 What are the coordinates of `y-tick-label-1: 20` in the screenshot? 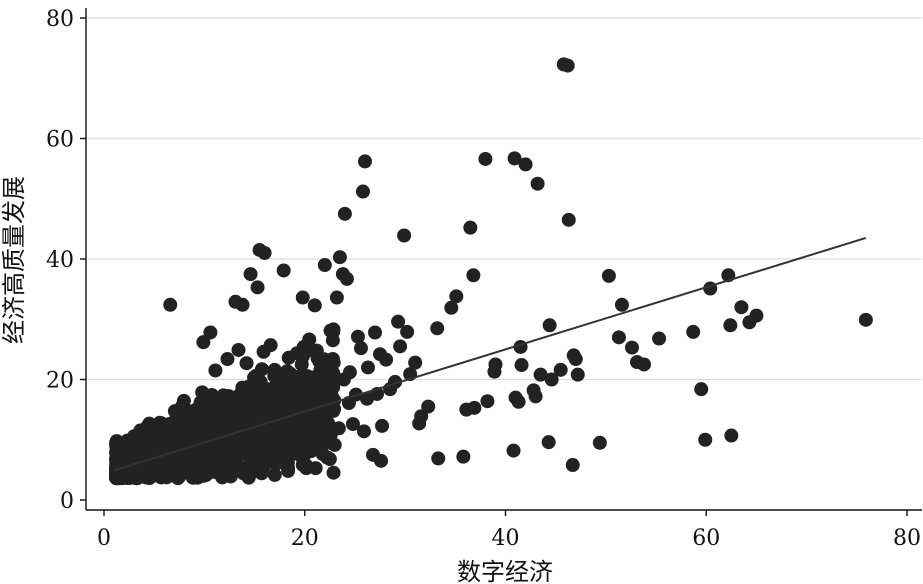 It's located at (60, 381).